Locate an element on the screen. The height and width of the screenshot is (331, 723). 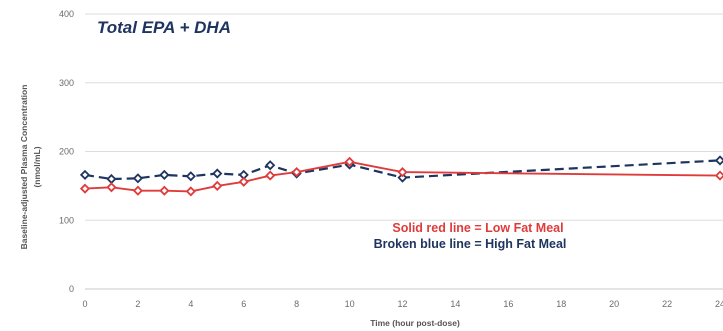
y-axis-unit: (nmol/mL) is located at coordinates (37, 166).